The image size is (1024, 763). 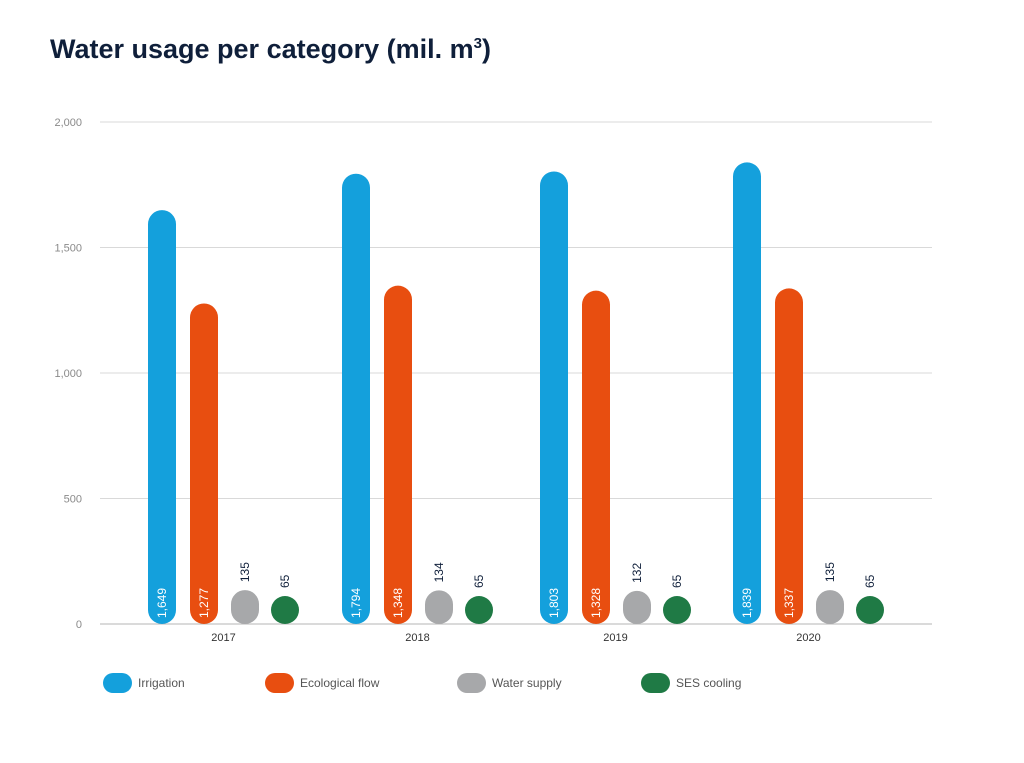 What do you see at coordinates (68, 123) in the screenshot?
I see `y-tick-label: 2,000` at bounding box center [68, 123].